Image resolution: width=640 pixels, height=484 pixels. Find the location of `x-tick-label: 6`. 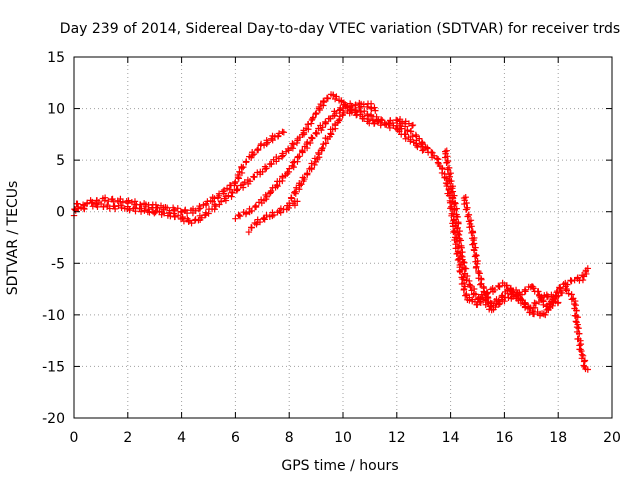

x-tick-label: 6 is located at coordinates (235, 438).